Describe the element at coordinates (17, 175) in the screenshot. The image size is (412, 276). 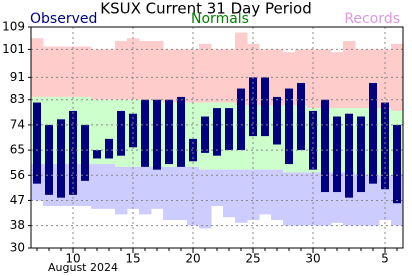
I see `y-tick-label: 56` at that location.